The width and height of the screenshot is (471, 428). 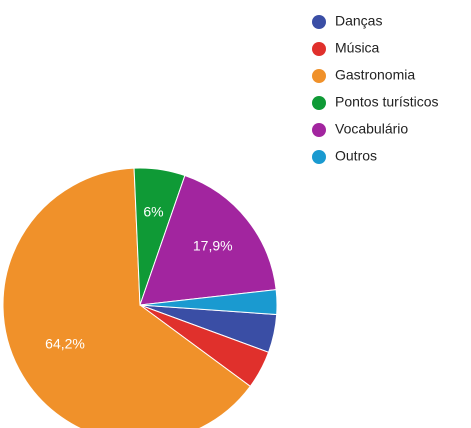 What do you see at coordinates (65, 344) in the screenshot?
I see `slice-label: 64,2%` at bounding box center [65, 344].